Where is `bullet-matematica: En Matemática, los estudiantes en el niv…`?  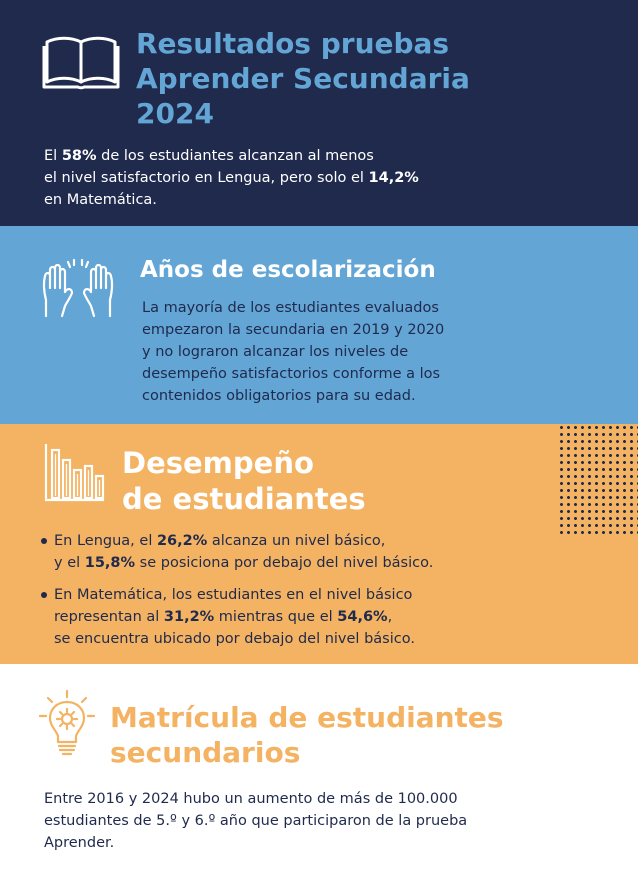
bullet-matematica: En Matemática, los estudiantes en el niv… is located at coordinates (267, 617).